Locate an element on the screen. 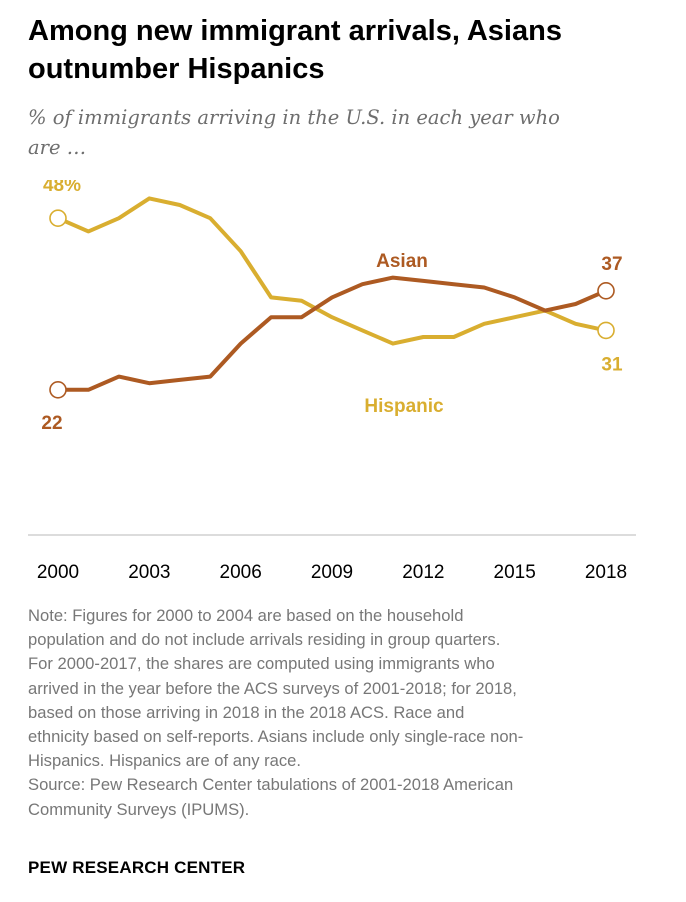  end-marker-asian is located at coordinates (606, 291).